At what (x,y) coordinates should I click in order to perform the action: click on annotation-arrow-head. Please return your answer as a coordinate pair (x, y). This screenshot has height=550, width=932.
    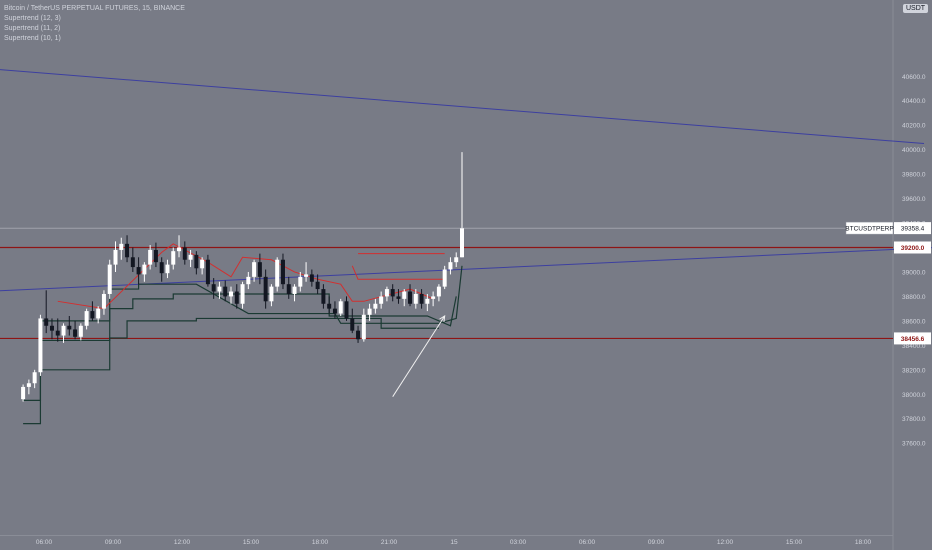
    Looking at the image, I should click on (442, 319).